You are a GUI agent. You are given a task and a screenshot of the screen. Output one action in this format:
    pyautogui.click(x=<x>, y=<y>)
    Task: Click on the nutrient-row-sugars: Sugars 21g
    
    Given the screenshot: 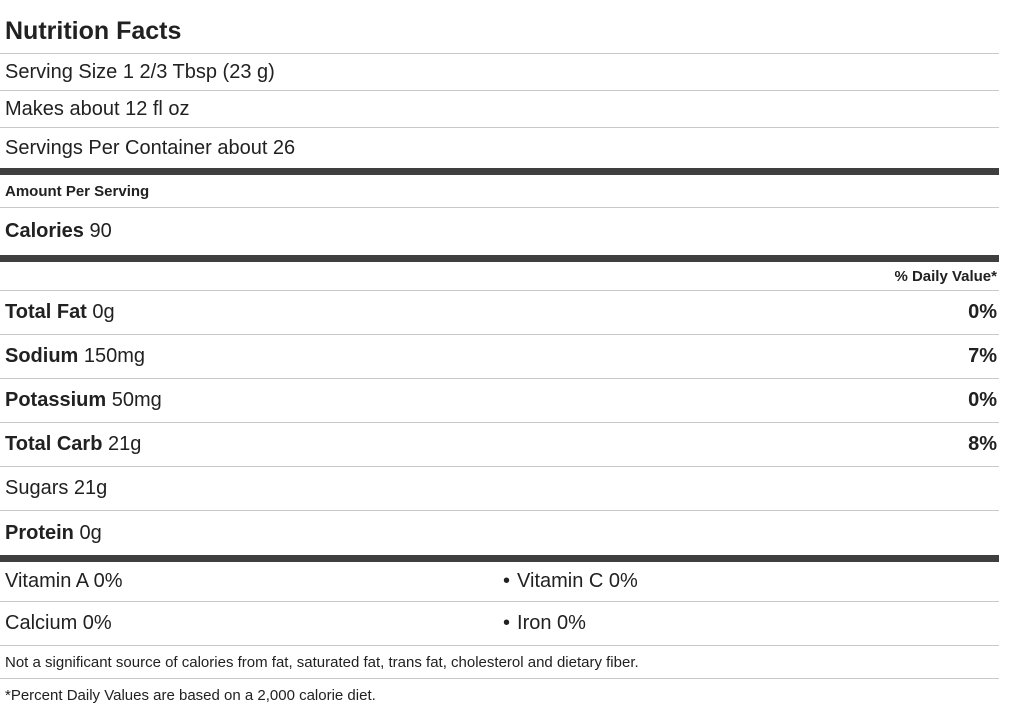 What is the action you would take?
    pyautogui.click(x=499, y=489)
    